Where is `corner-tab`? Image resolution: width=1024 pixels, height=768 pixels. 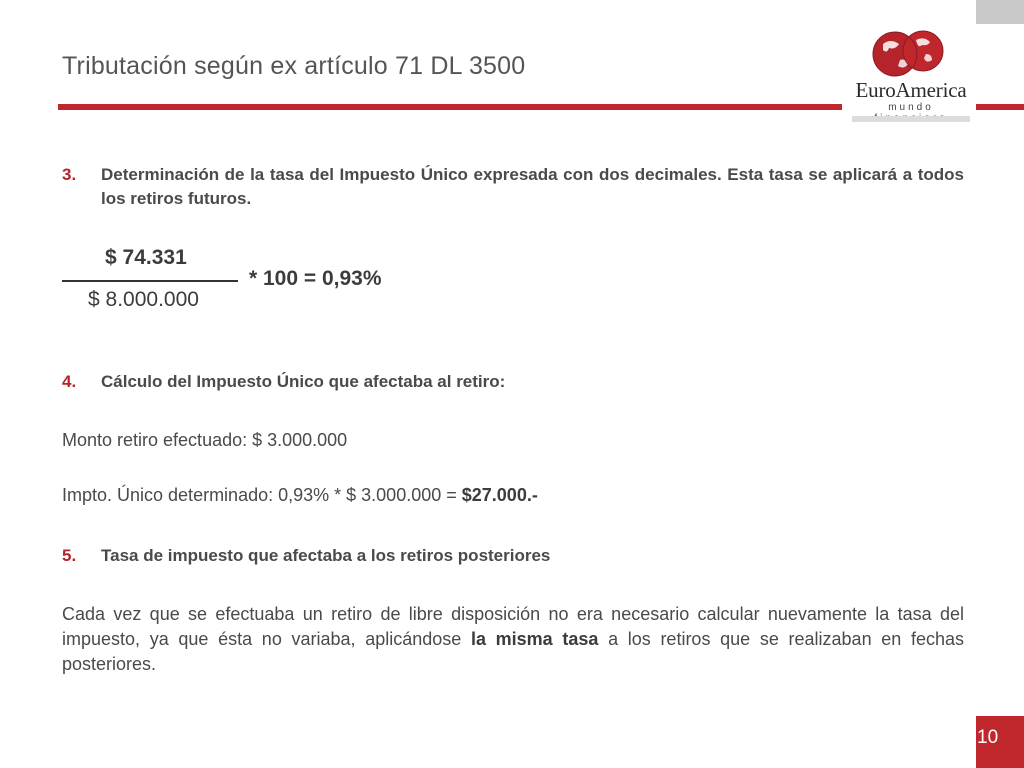
corner-tab is located at coordinates (1000, 12).